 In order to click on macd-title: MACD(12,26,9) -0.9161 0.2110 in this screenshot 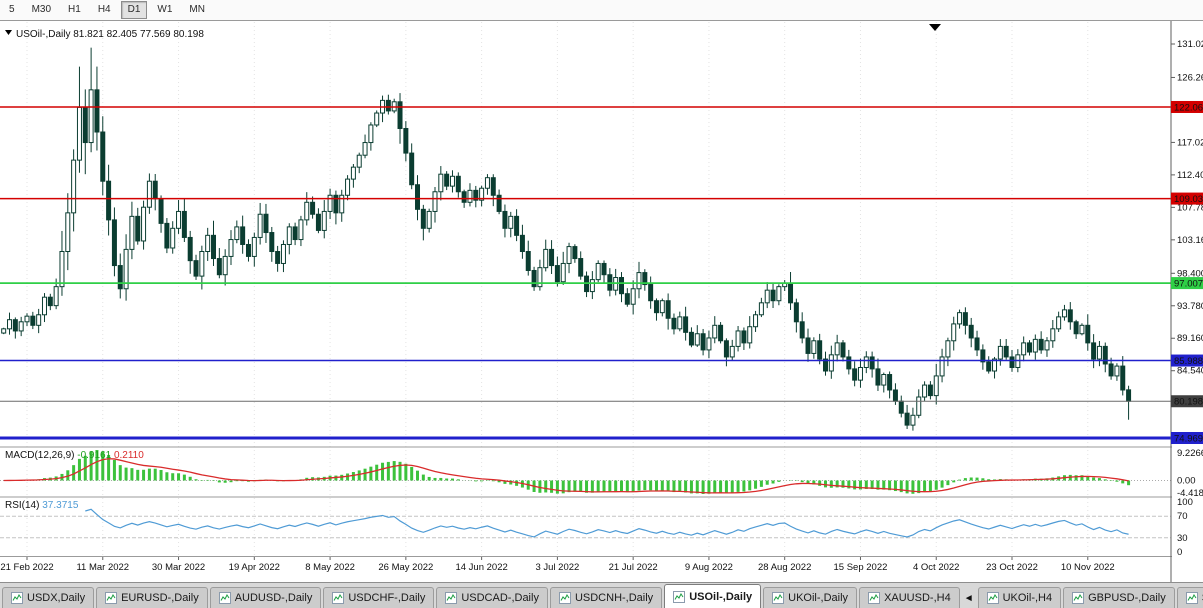, I will do `click(74, 455)`.